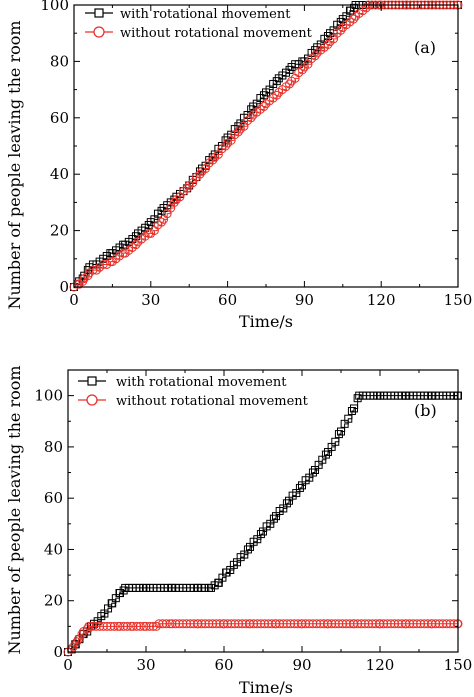 The image size is (474, 697). I want to click on y-tick-label: 100, so click(48, 396).